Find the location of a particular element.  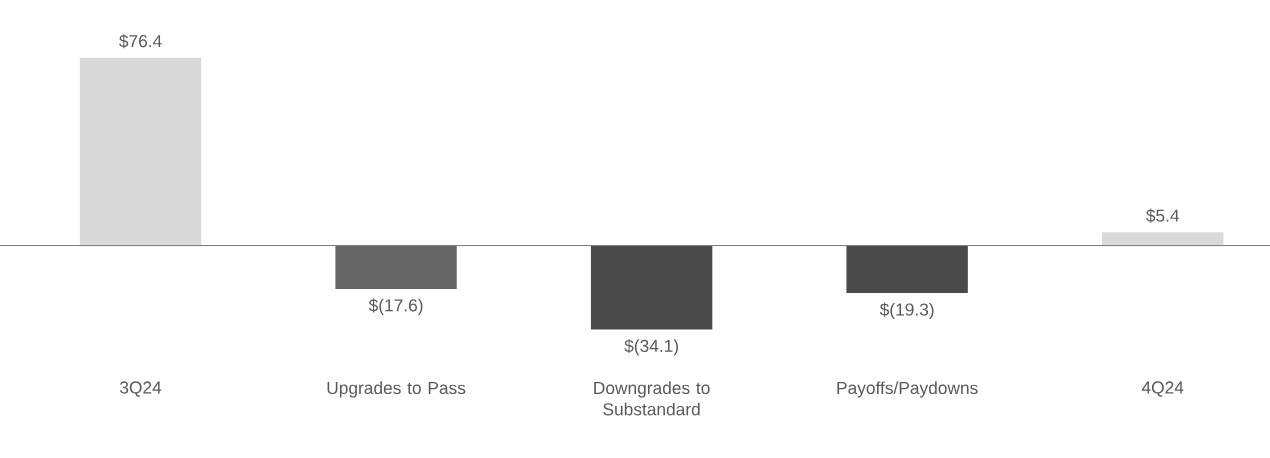

data-label: $76.4 is located at coordinates (140, 41).